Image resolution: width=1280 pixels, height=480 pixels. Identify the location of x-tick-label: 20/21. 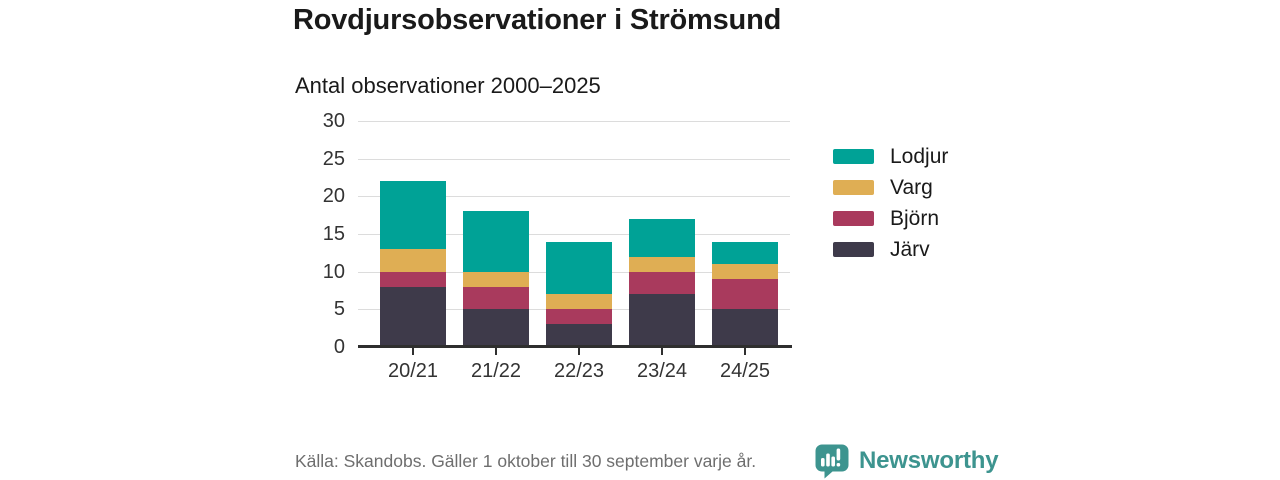
(413, 371).